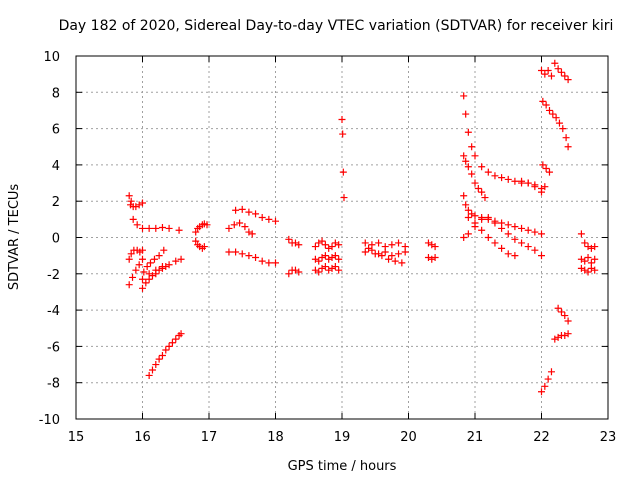  I want to click on series-arc-i, so click(201, 228).